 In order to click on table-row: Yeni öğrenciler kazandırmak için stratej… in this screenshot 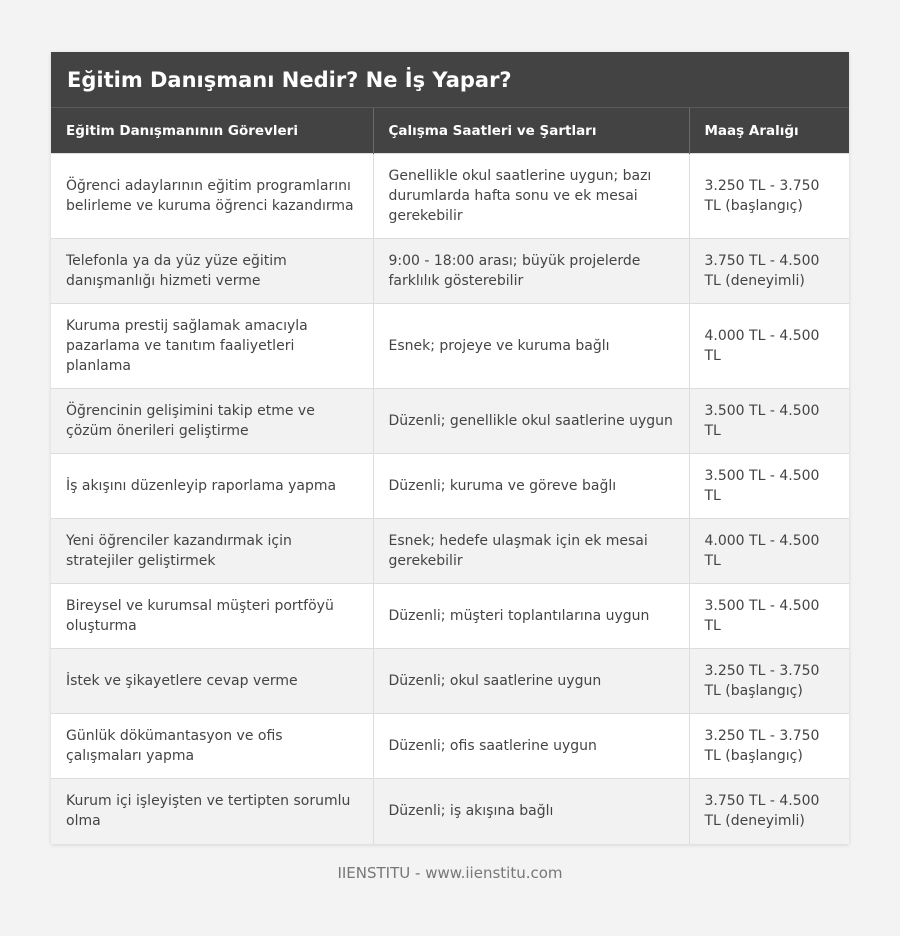, I will do `click(450, 551)`.